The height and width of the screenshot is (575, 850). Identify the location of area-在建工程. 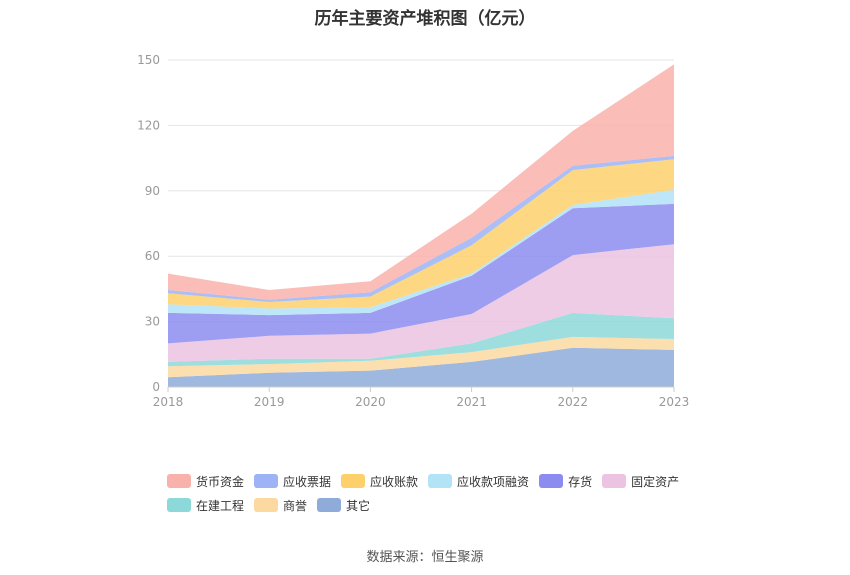
(421, 339).